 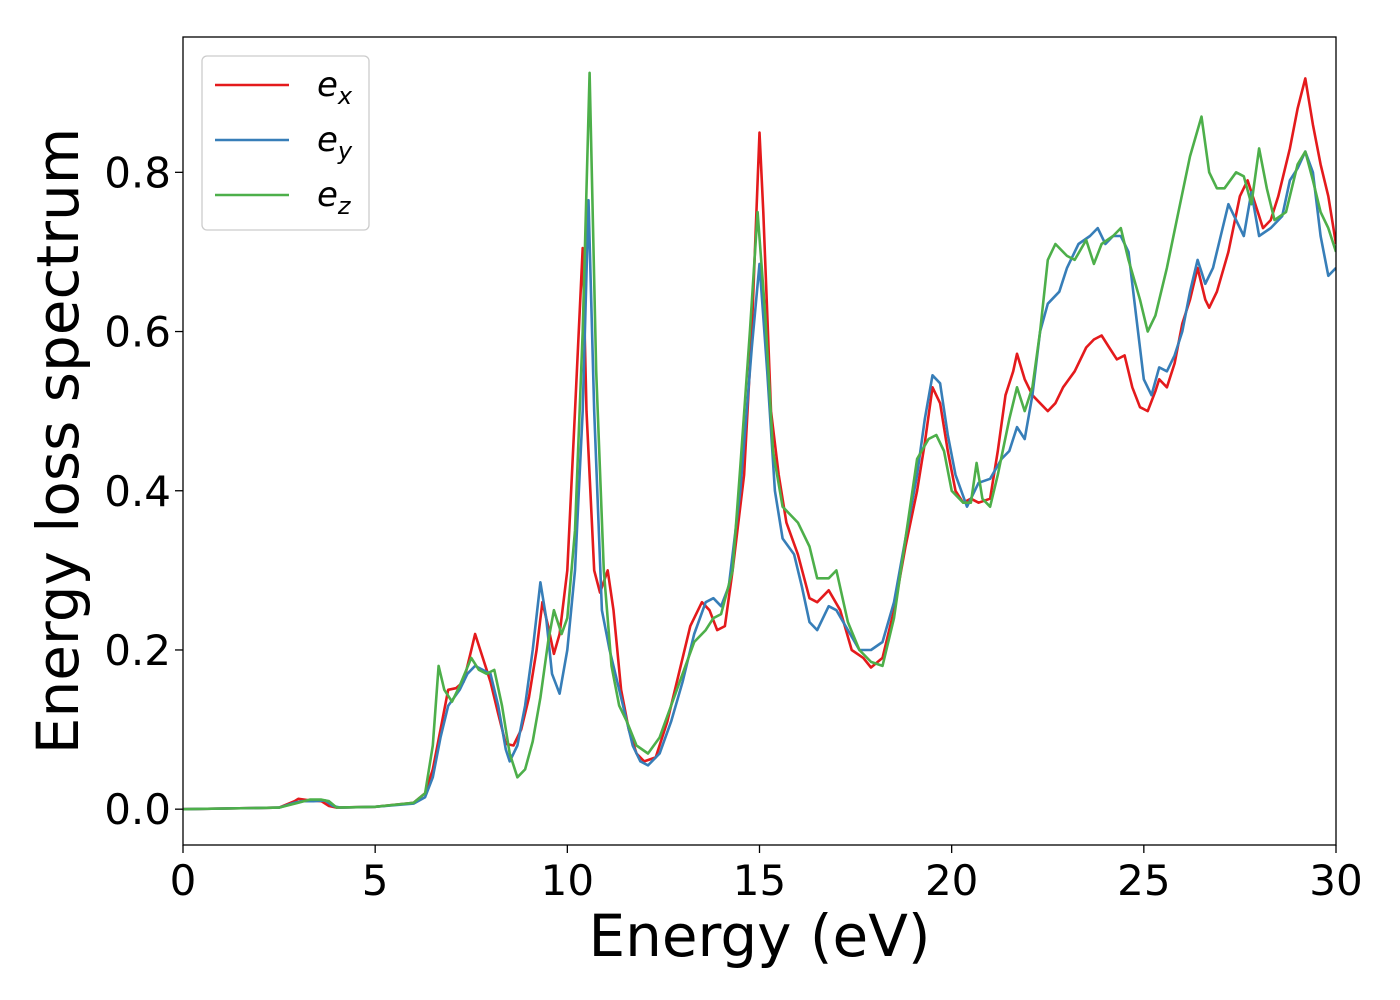 I want to click on x-axis-label: Energy (eV), so click(x=759, y=936).